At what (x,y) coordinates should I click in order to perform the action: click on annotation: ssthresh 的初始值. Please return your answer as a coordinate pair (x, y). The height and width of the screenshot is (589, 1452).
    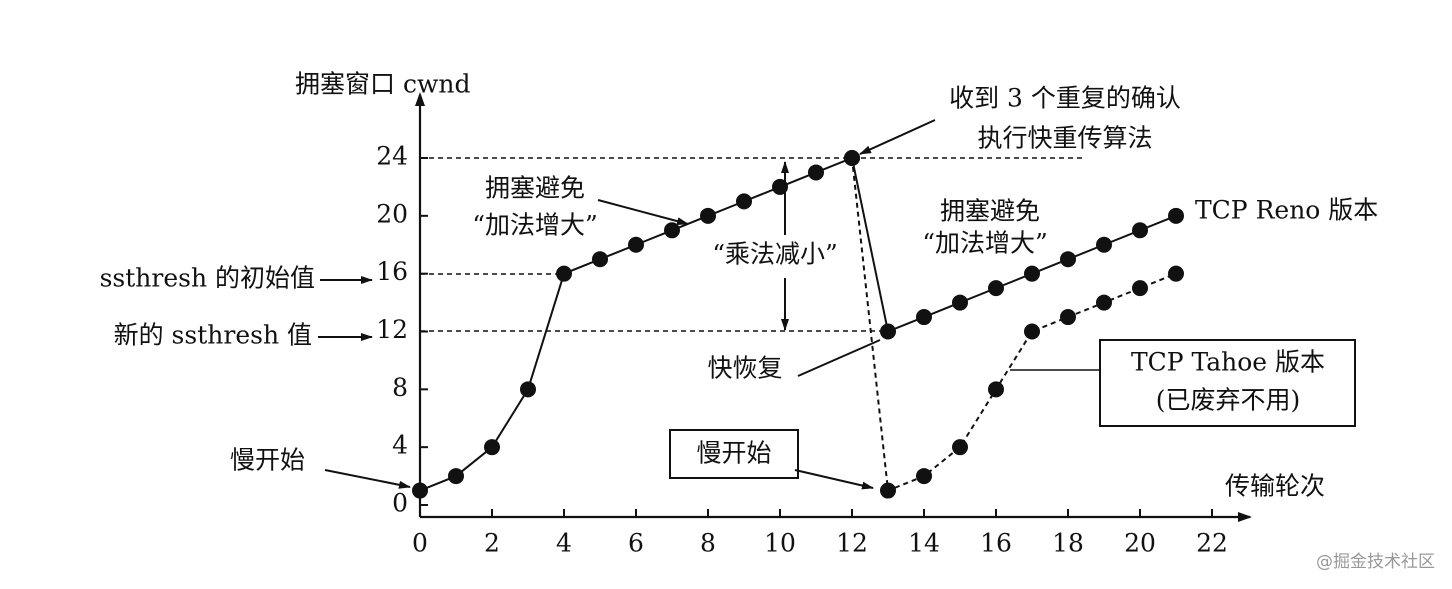
    Looking at the image, I should click on (207, 278).